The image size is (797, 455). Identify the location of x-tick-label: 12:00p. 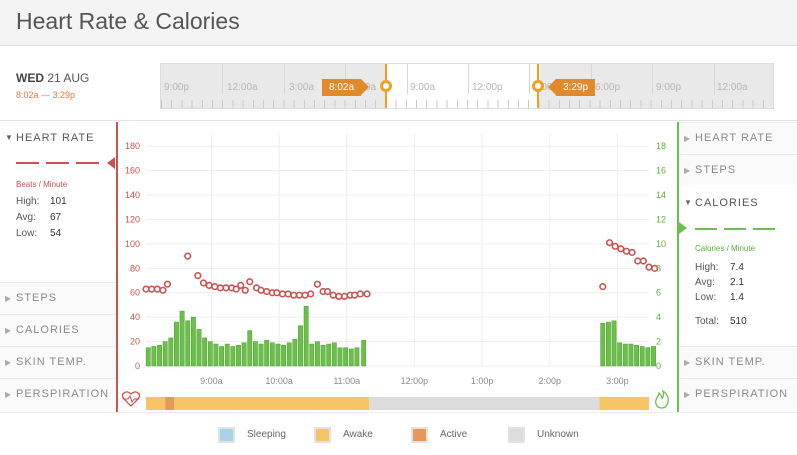
(415, 381).